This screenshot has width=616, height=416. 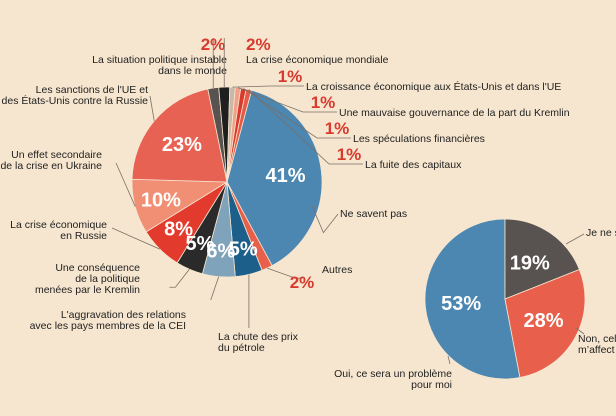 I want to click on pie1-value-12: 1%, so click(x=337, y=128).